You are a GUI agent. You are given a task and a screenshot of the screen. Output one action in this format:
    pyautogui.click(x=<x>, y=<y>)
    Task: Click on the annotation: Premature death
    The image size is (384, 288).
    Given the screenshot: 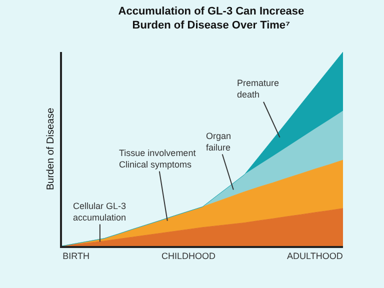 What is the action you would take?
    pyautogui.click(x=258, y=89)
    